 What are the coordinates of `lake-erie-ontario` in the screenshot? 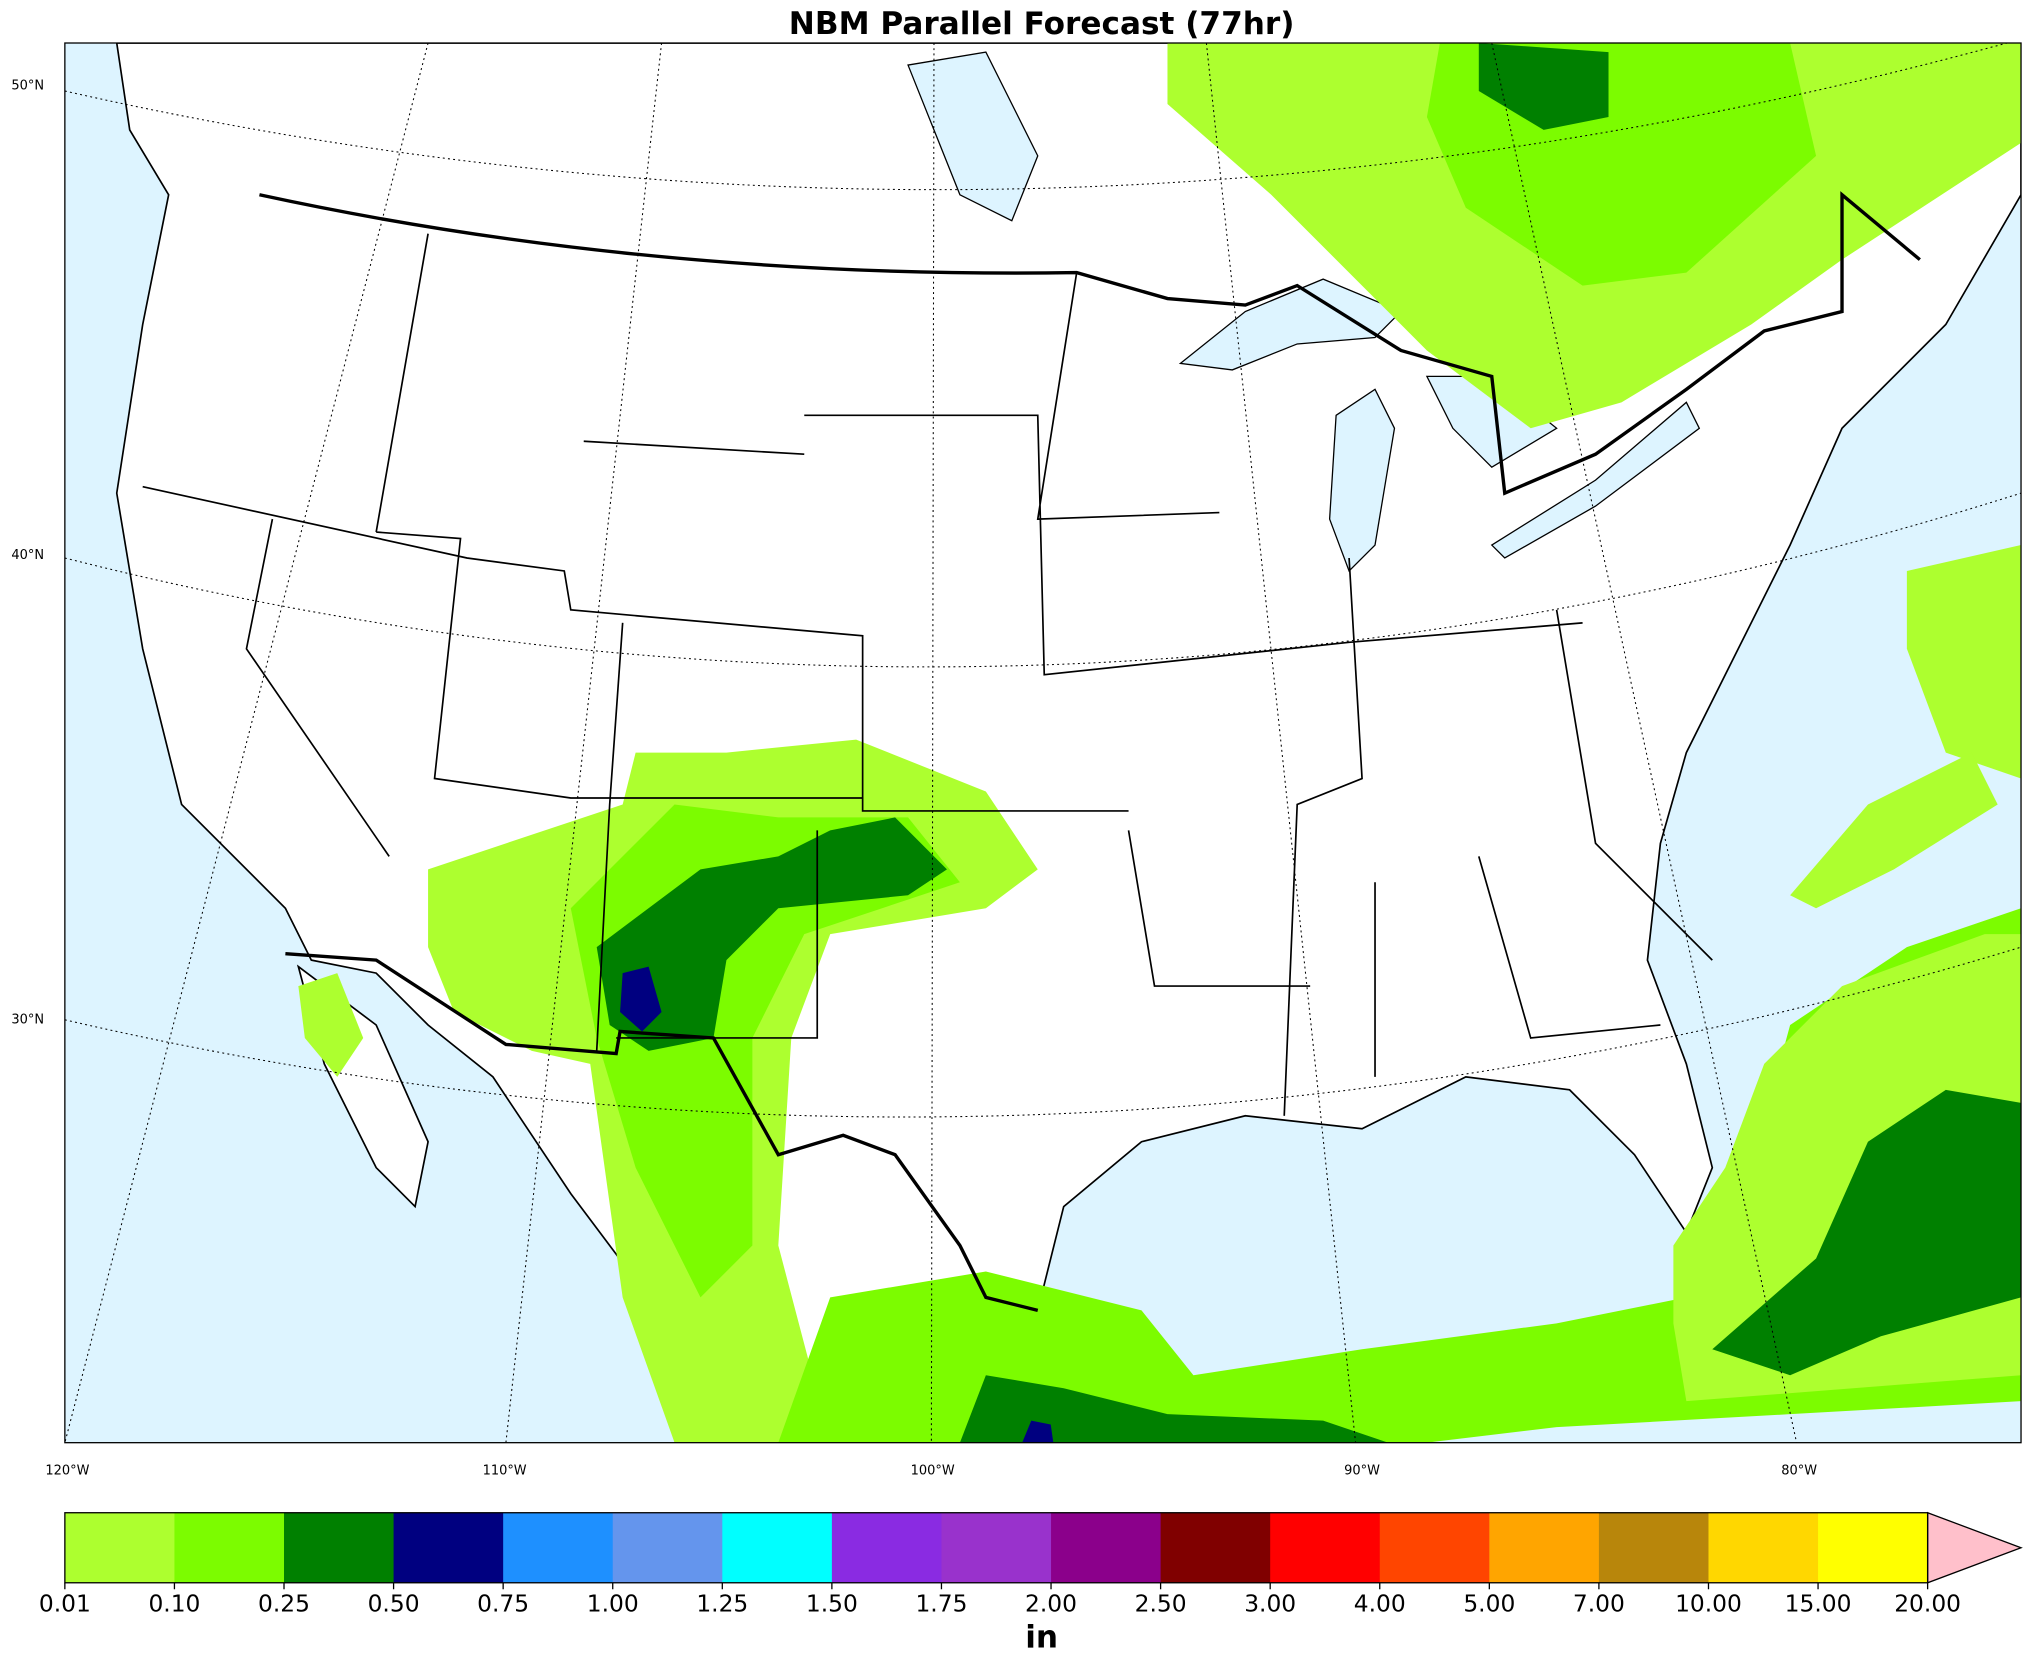 It's located at (1595, 480).